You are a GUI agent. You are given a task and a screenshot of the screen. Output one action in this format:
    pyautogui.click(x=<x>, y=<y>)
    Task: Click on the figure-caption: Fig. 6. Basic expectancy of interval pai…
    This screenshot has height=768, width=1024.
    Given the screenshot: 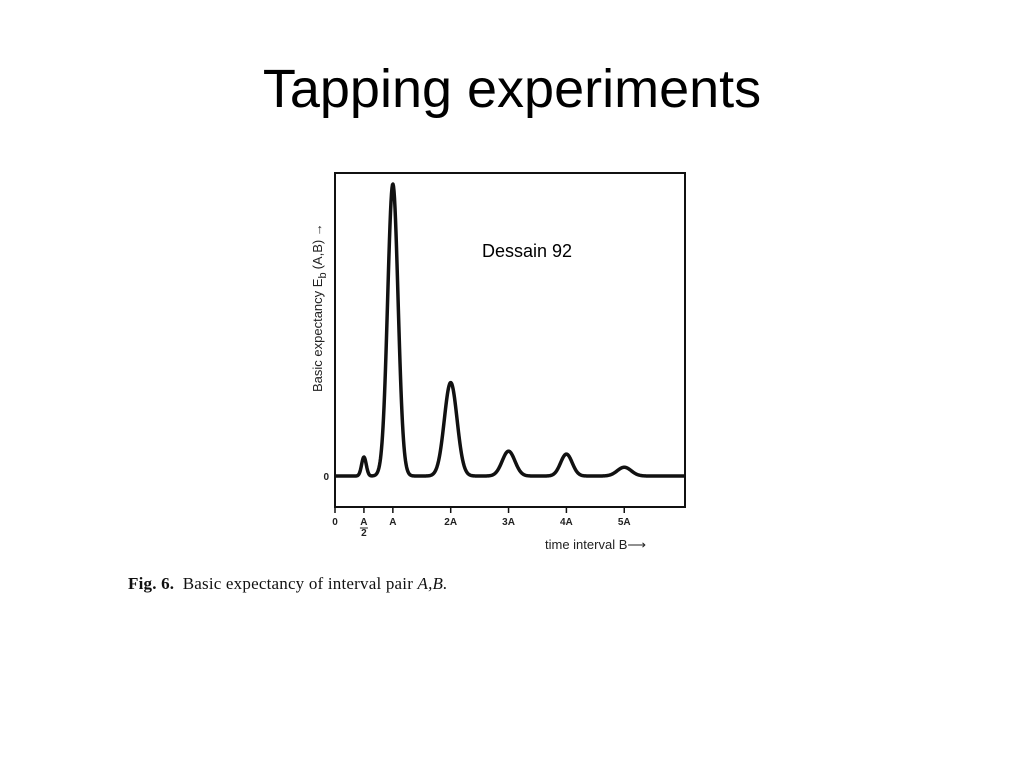 What is the action you would take?
    pyautogui.click(x=288, y=584)
    